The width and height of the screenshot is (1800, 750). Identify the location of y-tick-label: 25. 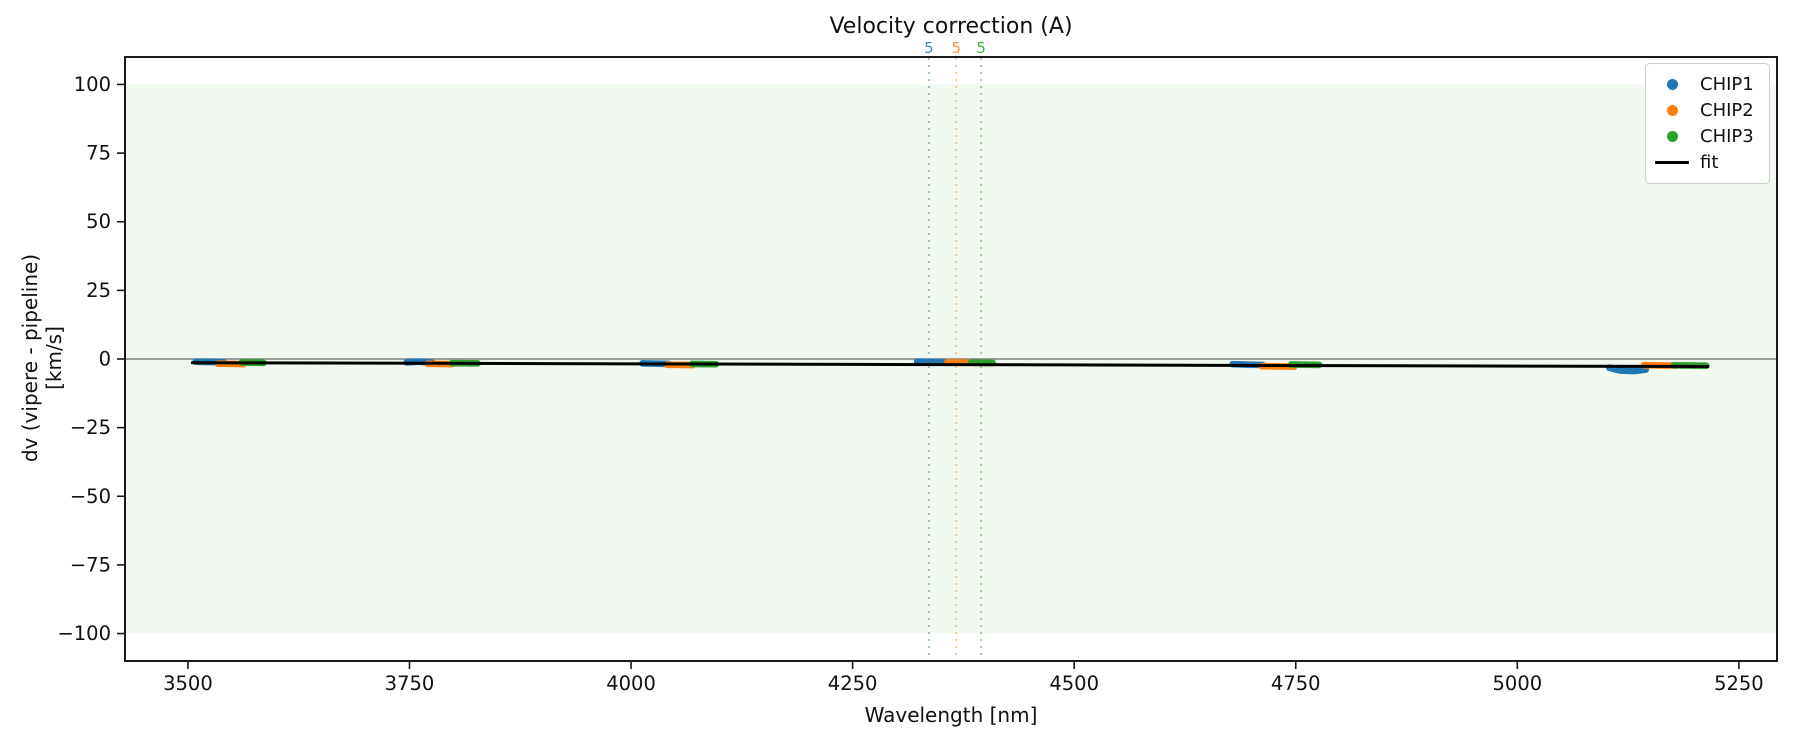
(98, 290).